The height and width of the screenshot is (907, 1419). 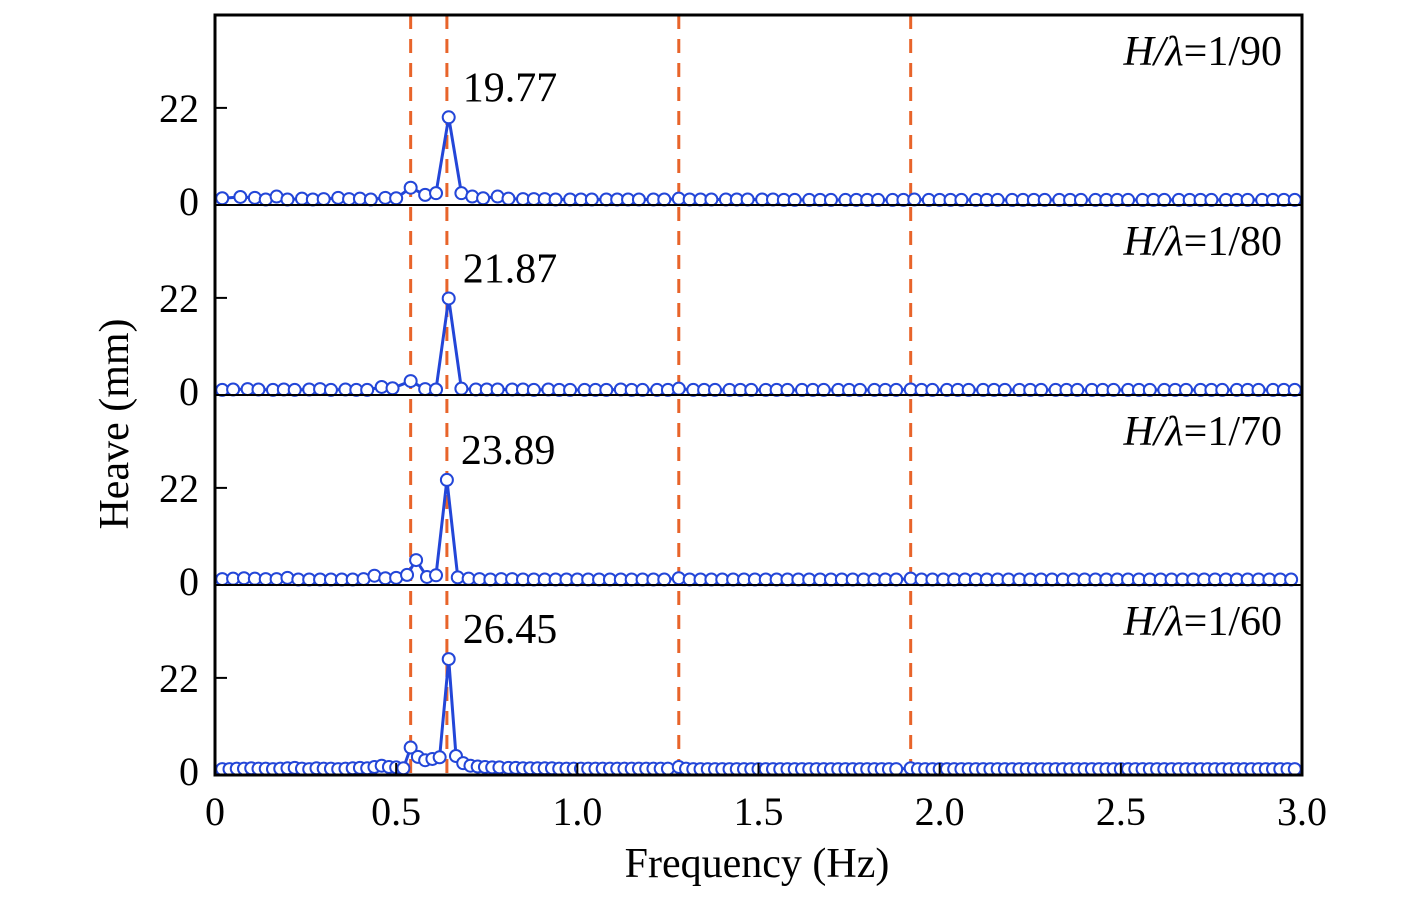 What do you see at coordinates (757, 864) in the screenshot?
I see `x-axis-label: Frequency (Hz)` at bounding box center [757, 864].